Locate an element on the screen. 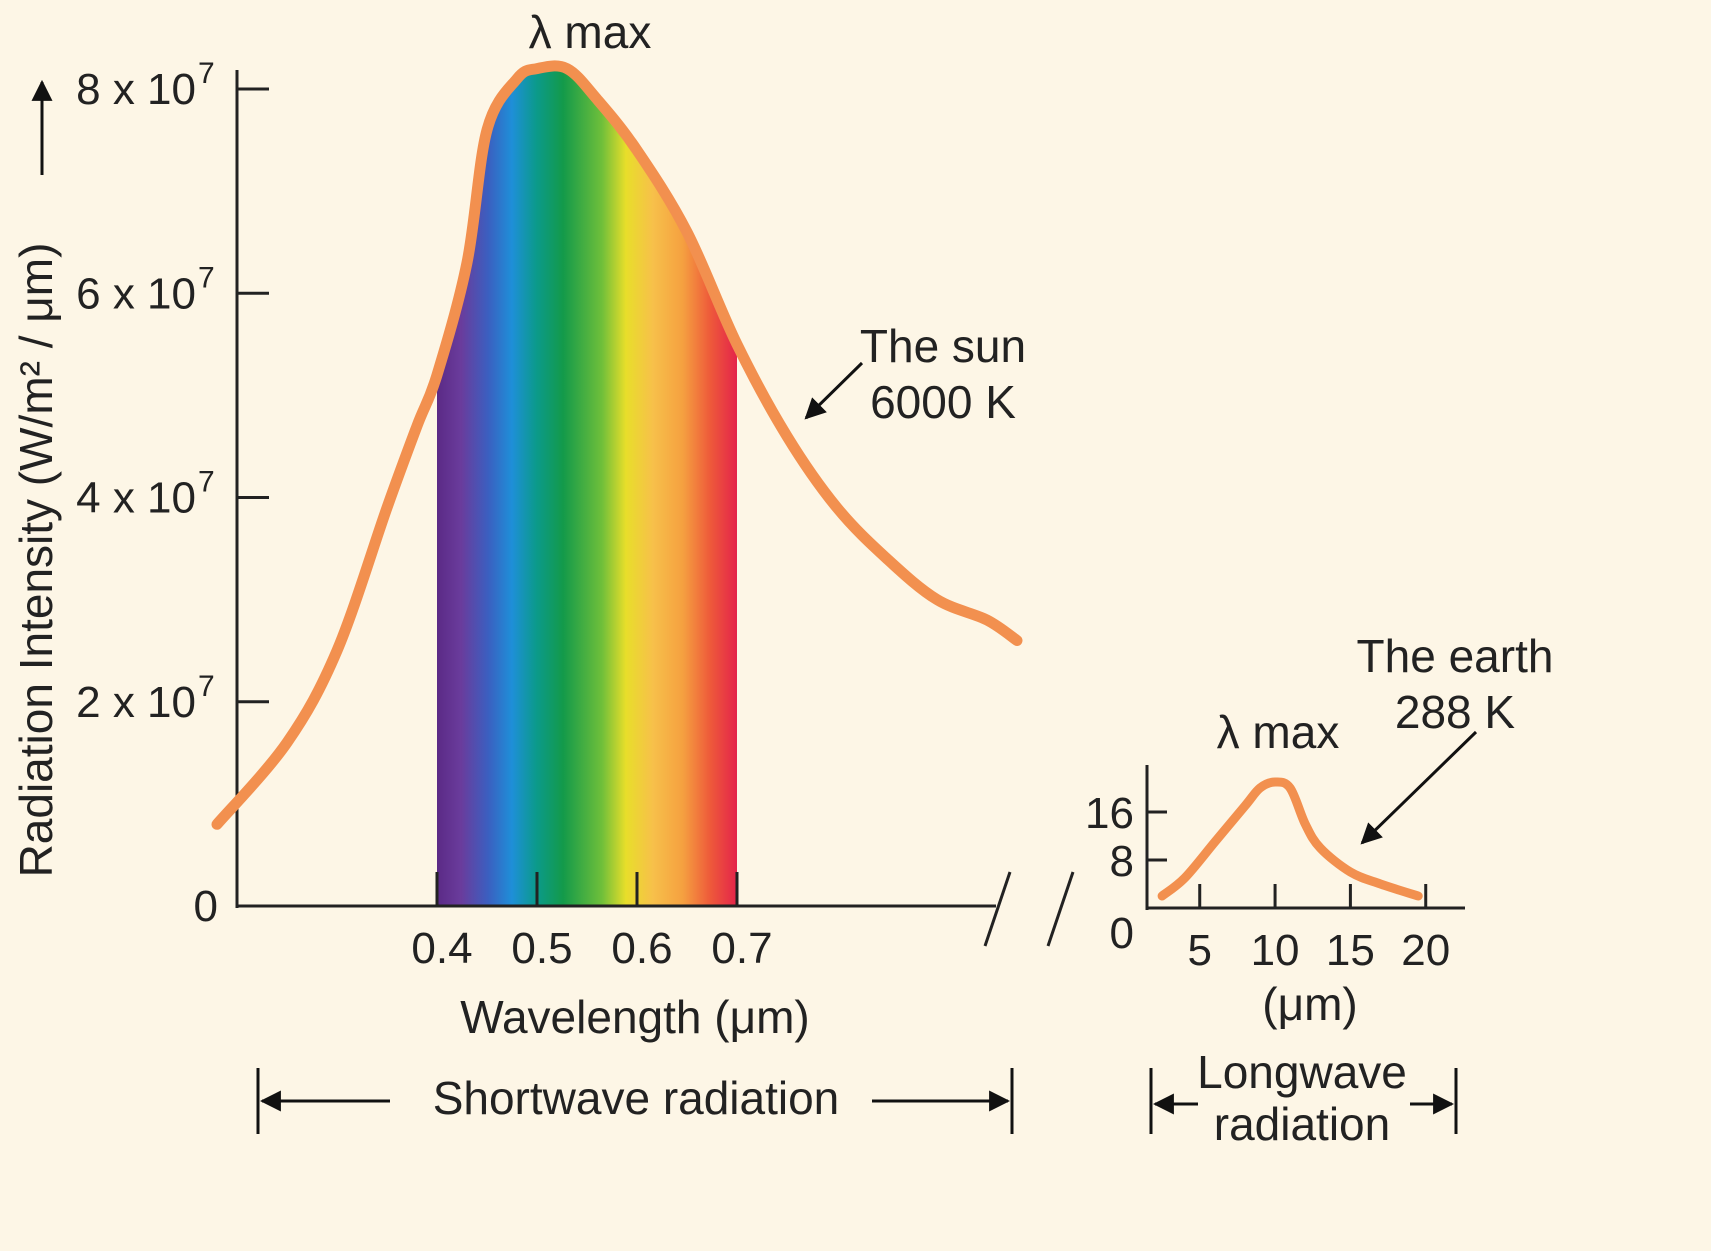 This screenshot has width=1711, height=1251. sun-y-tick-label: 4 x 10 is located at coordinates (136, 498).